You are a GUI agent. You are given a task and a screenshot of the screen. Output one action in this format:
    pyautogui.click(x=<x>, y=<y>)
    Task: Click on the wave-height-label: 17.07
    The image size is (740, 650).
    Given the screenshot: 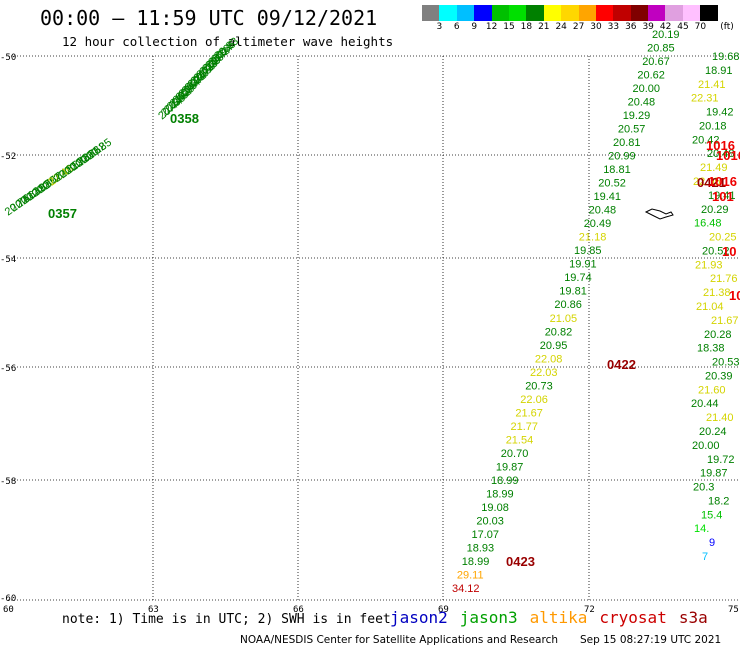 What is the action you would take?
    pyautogui.click(x=486, y=535)
    